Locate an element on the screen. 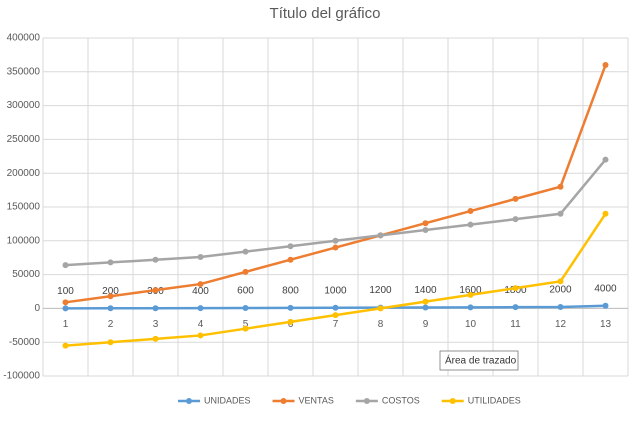 This screenshot has width=630, height=422. tooltip-box is located at coordinates (479, 360).